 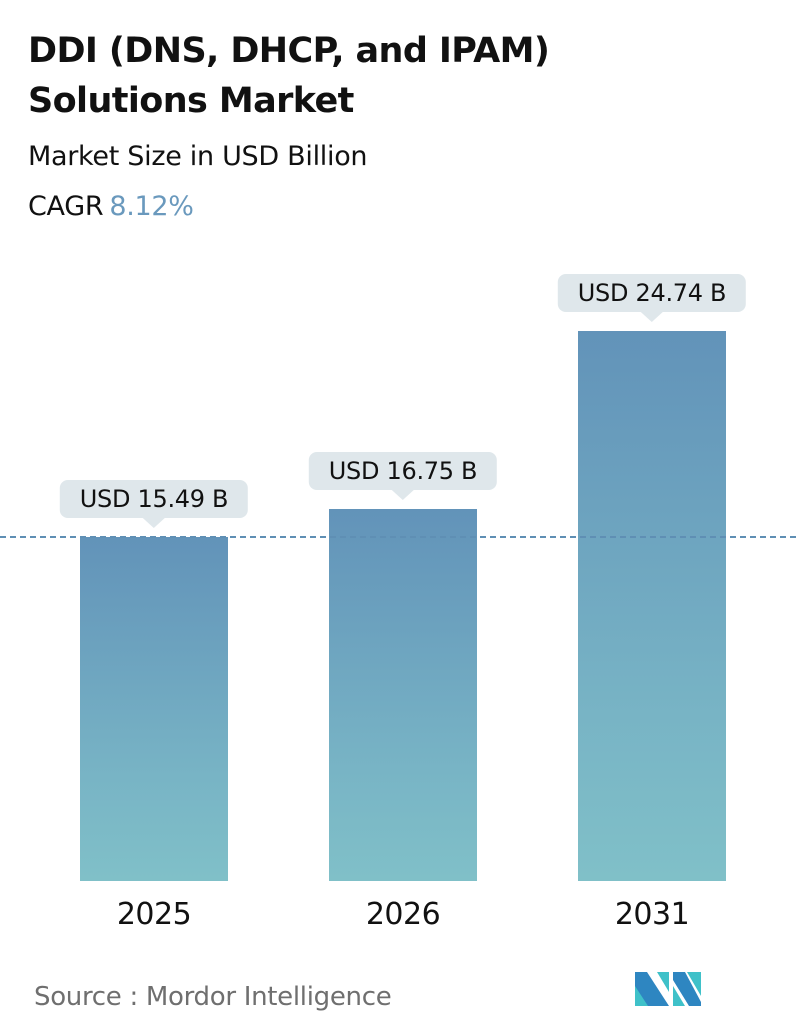 What do you see at coordinates (198, 156) in the screenshot?
I see `chart-subtitle: Market Size in USD Billion` at bounding box center [198, 156].